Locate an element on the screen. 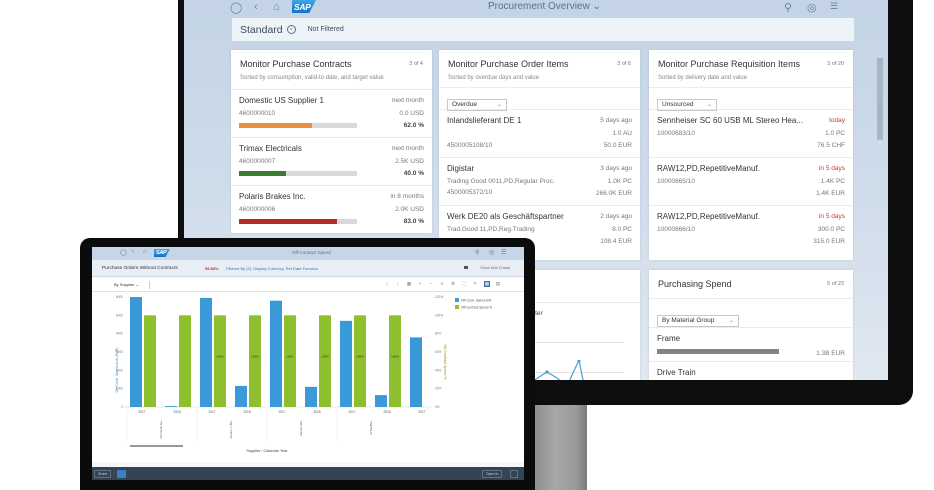  sort-asc-icon: ↕ is located at coordinates (387, 283).